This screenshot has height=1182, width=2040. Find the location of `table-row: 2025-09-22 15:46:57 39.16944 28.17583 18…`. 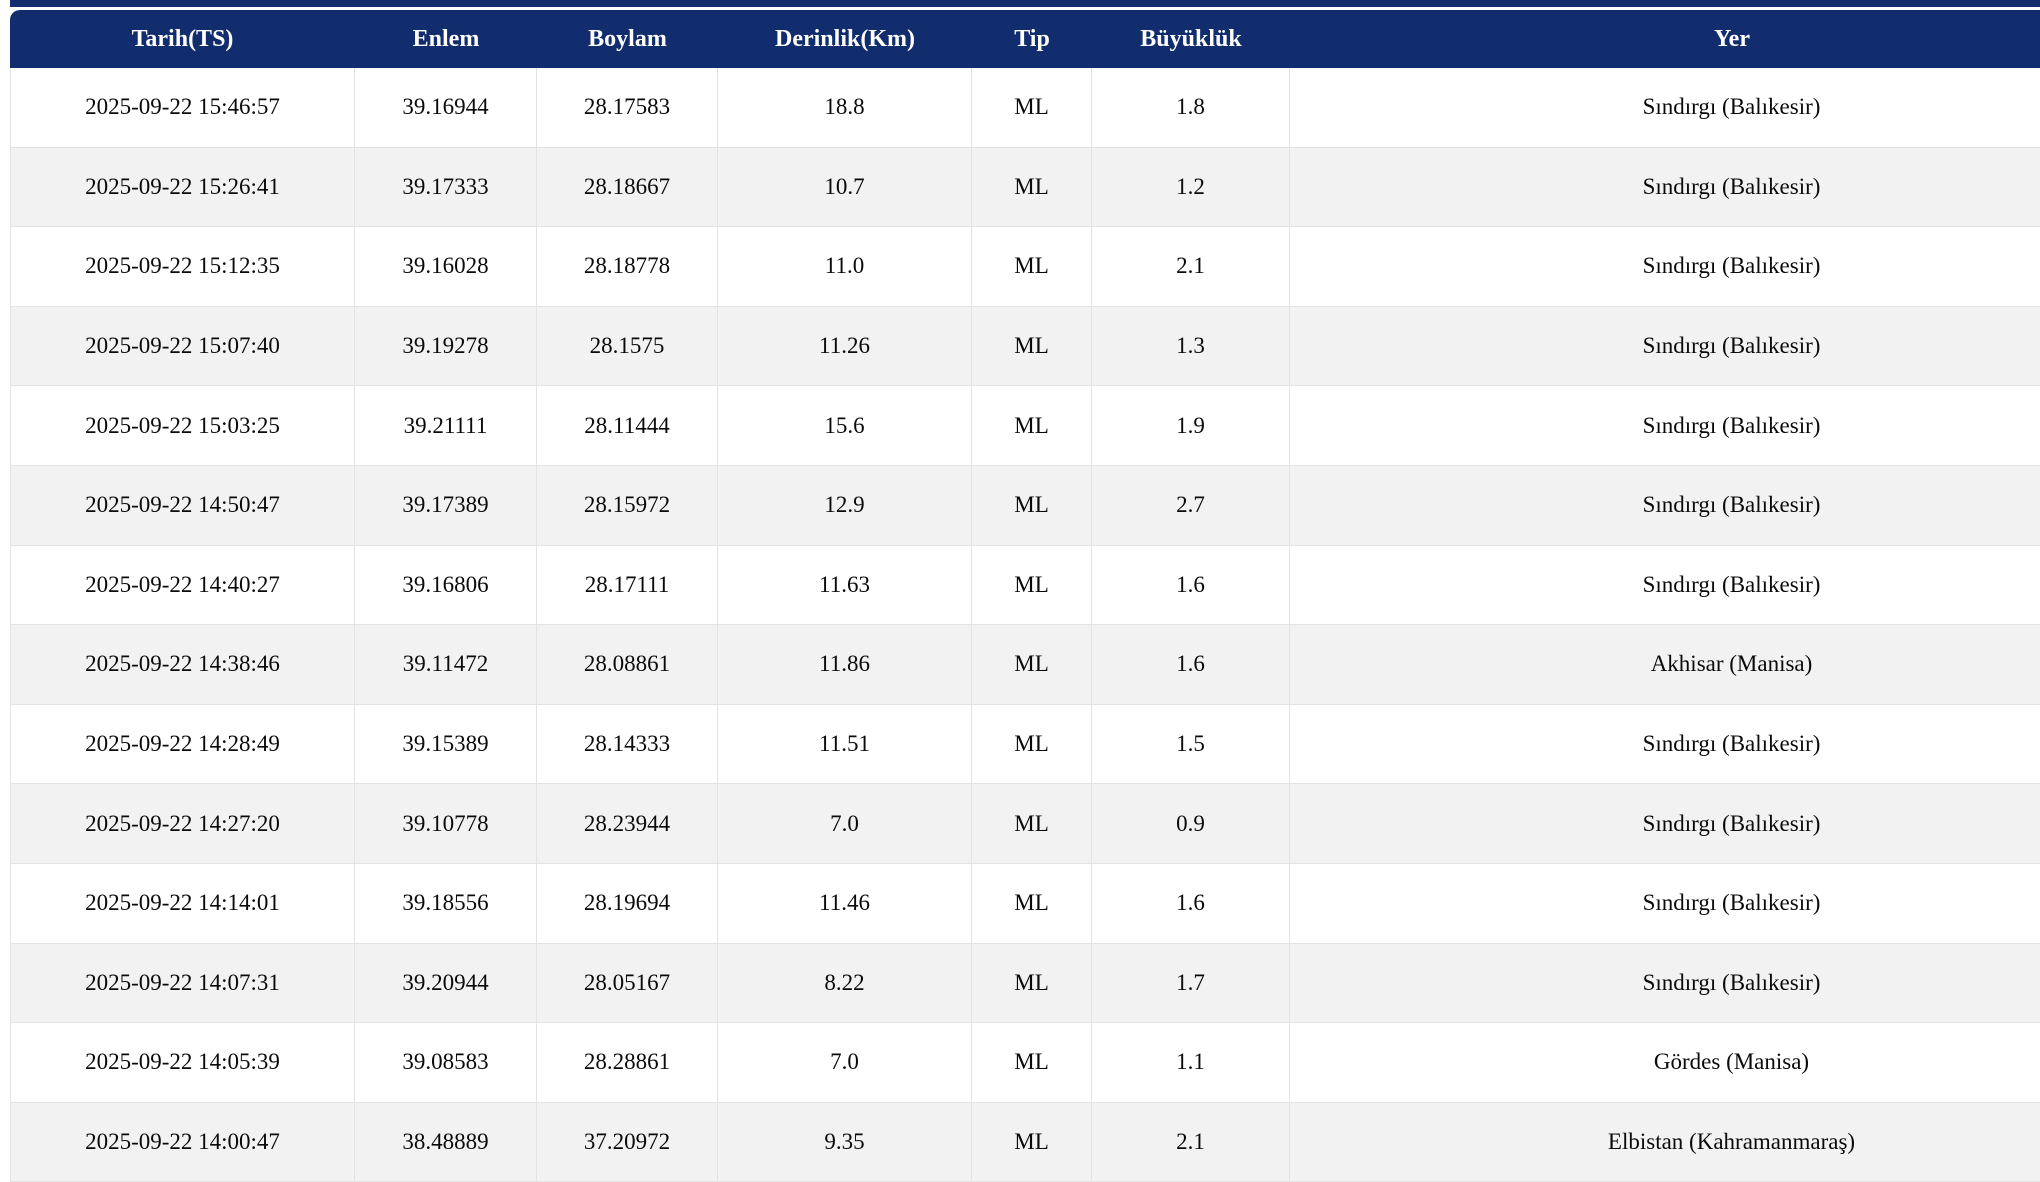

table-row: 2025-09-22 15:46:57 39.16944 28.17583 18… is located at coordinates (1025, 108).